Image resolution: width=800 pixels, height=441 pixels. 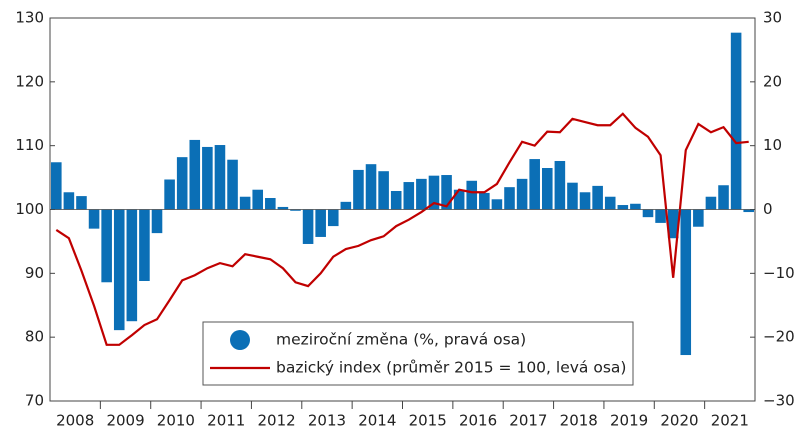 I want to click on x-tick-label: 2020, so click(x=679, y=421).